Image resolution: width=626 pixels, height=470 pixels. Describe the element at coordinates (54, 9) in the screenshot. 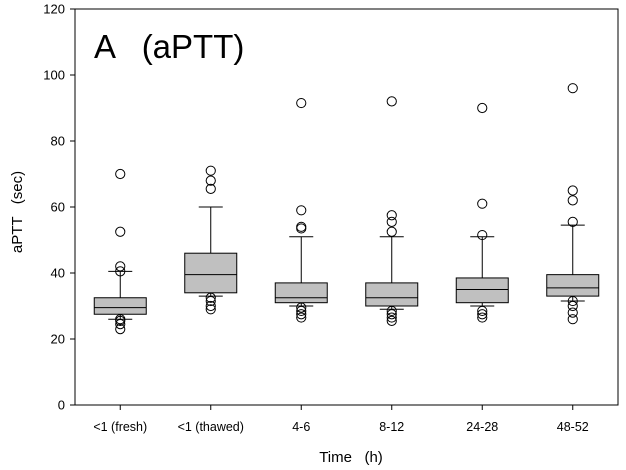

I see `y-tick-label: 120` at that location.